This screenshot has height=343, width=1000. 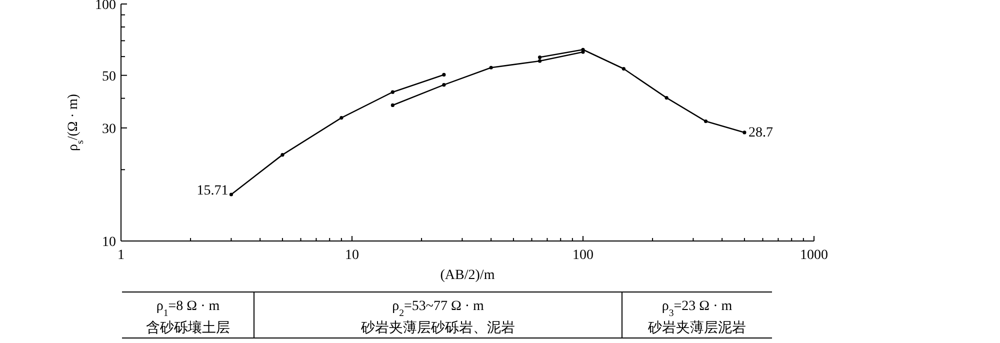 What do you see at coordinates (438, 308) in the screenshot?
I see `text: ρ$_{2}$=53~77 Ω · m` at bounding box center [438, 308].